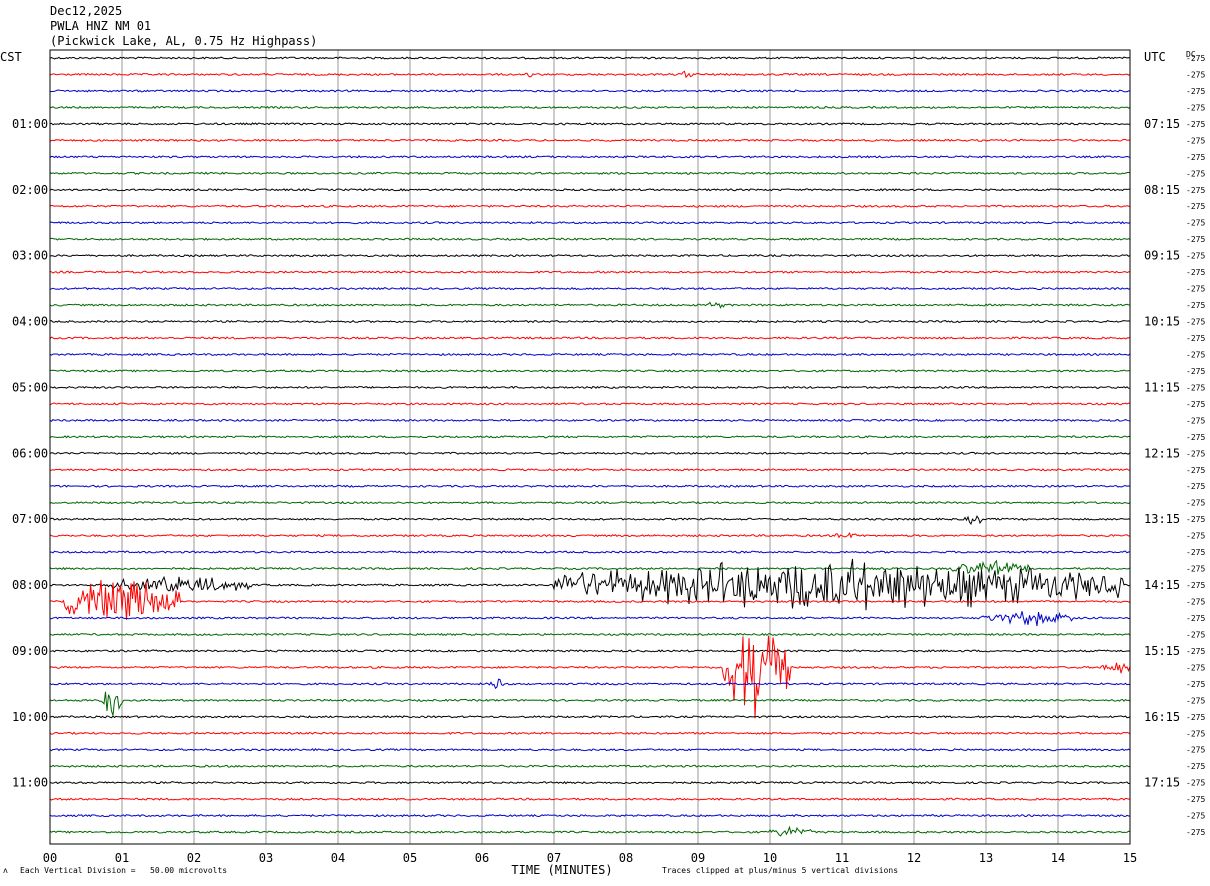 Image resolution: width=1210 pixels, height=886 pixels. I want to click on right-hour-label: 16:15, so click(1162, 717).